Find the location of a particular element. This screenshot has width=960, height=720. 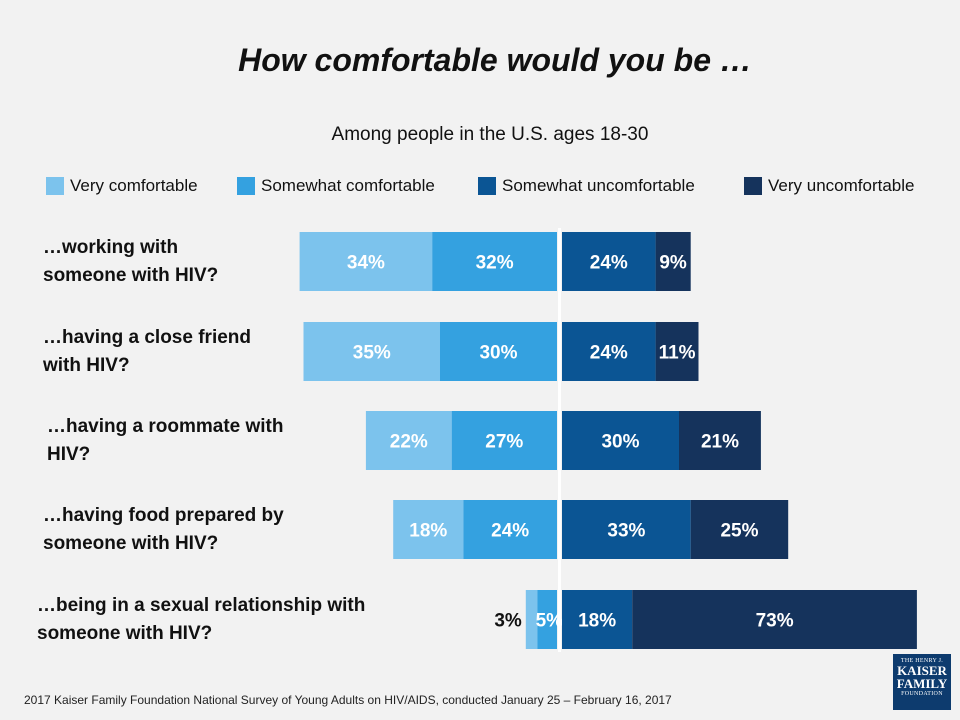

legend-item-very-uncomfortable: Very uncomfortable is located at coordinates (829, 186).